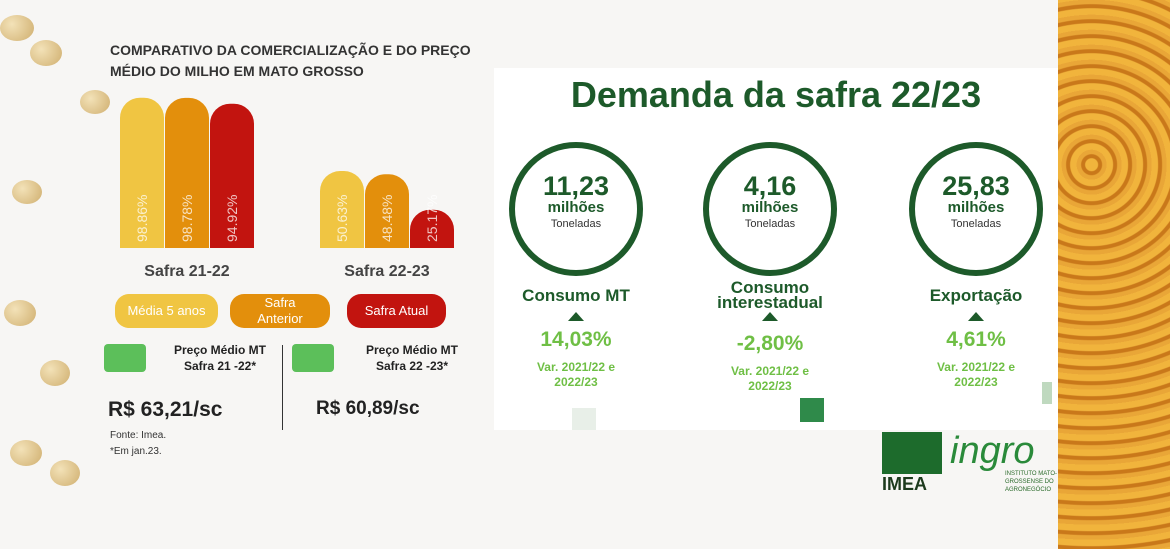 This screenshot has width=1170, height=549. What do you see at coordinates (976, 339) in the screenshot?
I see `card-change: 4,61%` at bounding box center [976, 339].